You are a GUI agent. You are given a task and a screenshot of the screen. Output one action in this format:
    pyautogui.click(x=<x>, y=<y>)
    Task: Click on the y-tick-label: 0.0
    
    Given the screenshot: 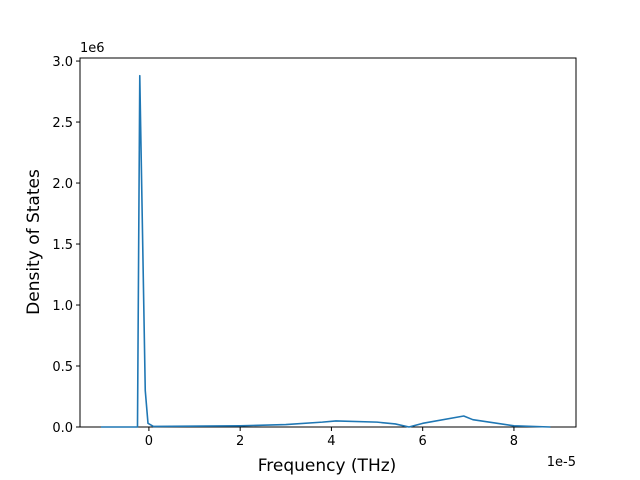 What is the action you would take?
    pyautogui.click(x=62, y=428)
    